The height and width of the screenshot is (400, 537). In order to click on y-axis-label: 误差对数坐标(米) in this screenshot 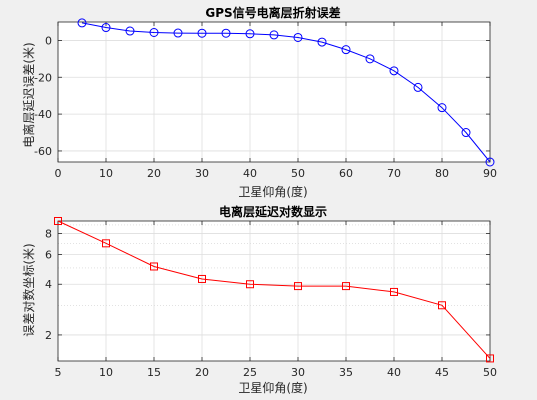, I will do `click(28, 289)`.